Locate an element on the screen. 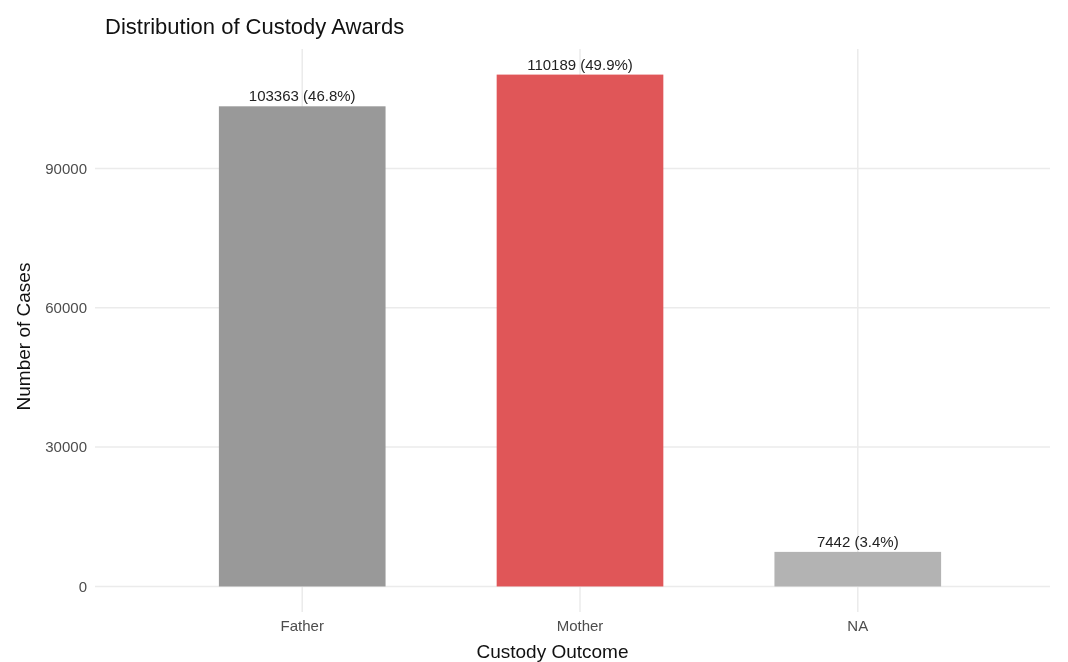 Image resolution: width=1068 pixels, height=662 pixels. y-axis-title: Number of Cases is located at coordinates (23, 336).